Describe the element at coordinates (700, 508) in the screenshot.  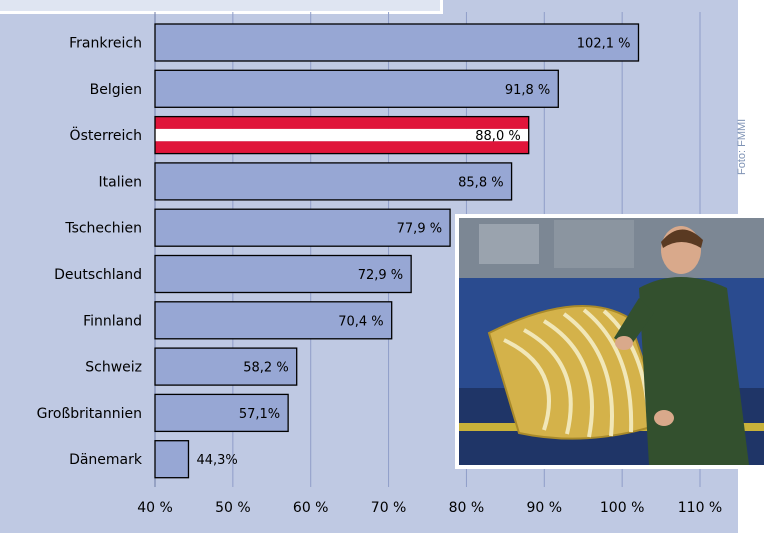
I see `x-tick-label: 110 %` at that location.